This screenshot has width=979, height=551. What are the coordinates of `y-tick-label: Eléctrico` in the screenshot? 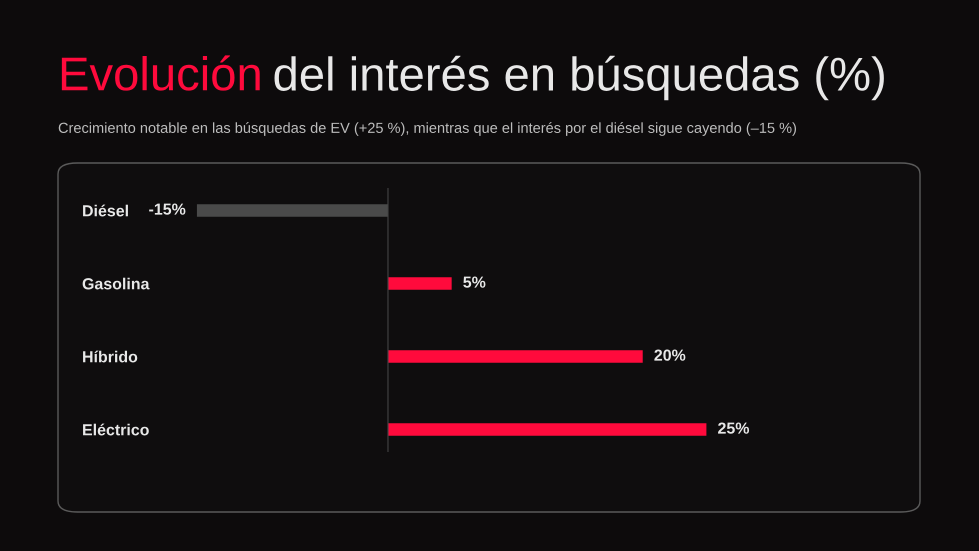 It's located at (116, 430).